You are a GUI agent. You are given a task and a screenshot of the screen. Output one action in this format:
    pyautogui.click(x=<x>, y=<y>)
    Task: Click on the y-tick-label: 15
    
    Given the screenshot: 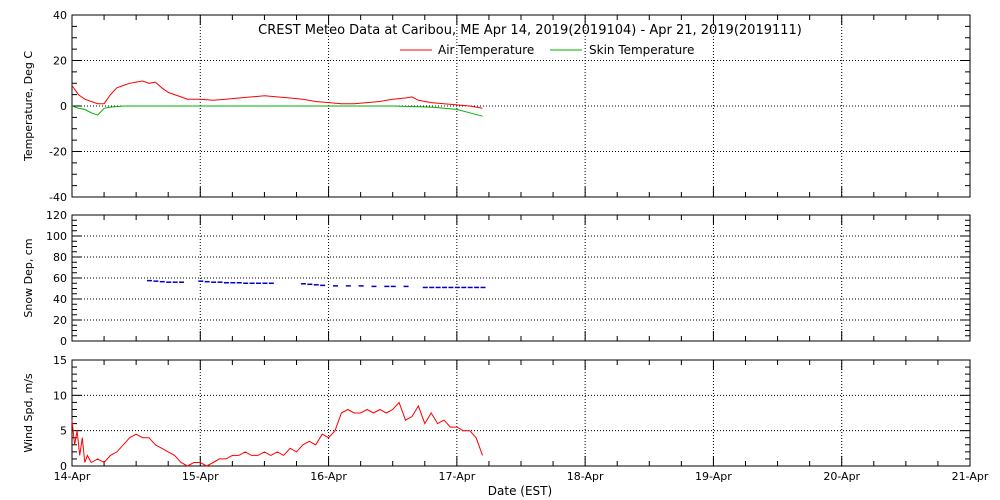 What is the action you would take?
    pyautogui.click(x=60, y=360)
    